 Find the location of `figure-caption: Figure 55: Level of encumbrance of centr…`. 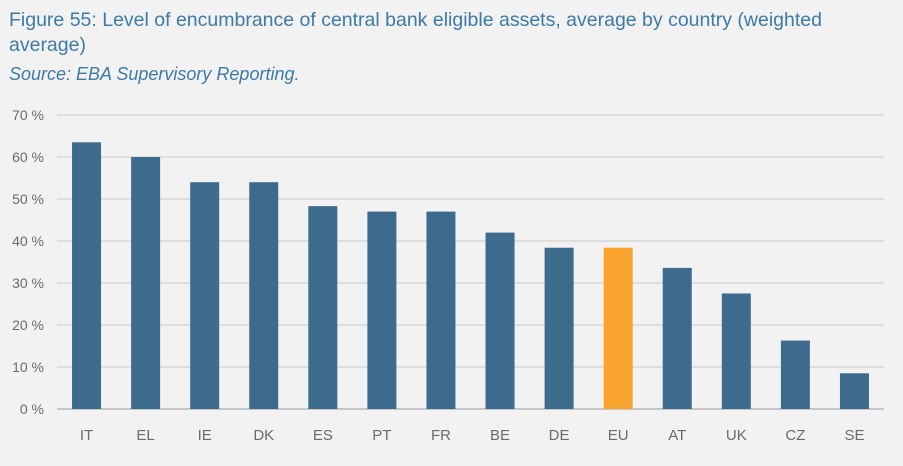

figure-caption: Figure 55: Level of encumbrance of centr… is located at coordinates (451, 33).